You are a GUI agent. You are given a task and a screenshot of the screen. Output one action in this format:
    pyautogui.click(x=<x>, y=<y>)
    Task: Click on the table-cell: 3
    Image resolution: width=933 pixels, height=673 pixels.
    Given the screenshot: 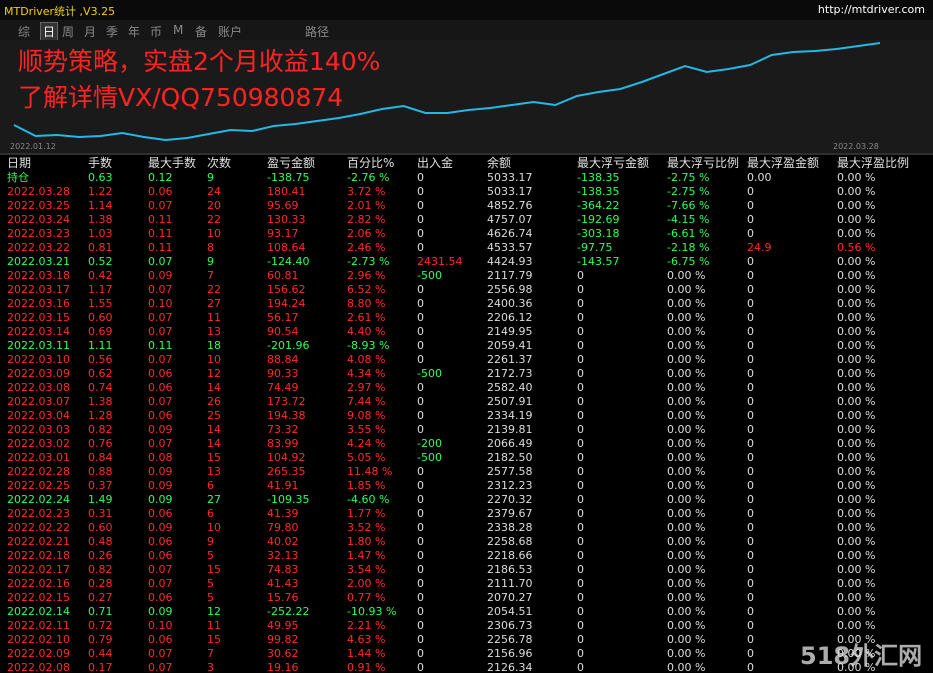 What is the action you would take?
    pyautogui.click(x=210, y=667)
    